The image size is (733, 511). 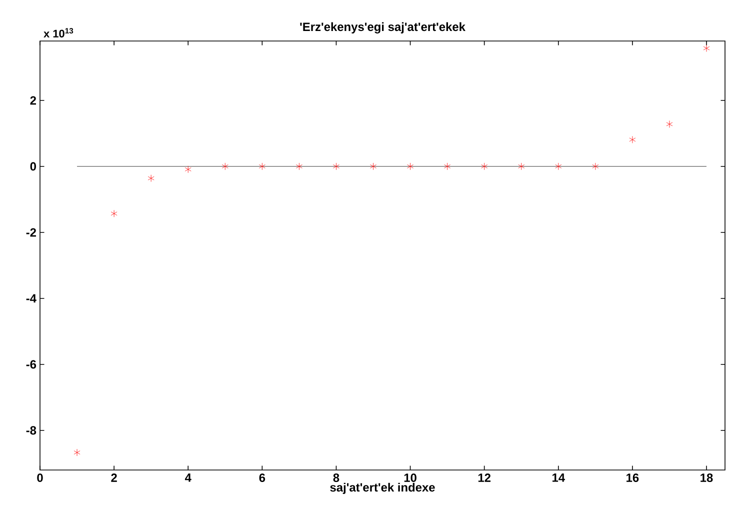 I want to click on chart-title: 'Erz'ekenys'egi saj'at'ert'ekek, so click(x=383, y=28).